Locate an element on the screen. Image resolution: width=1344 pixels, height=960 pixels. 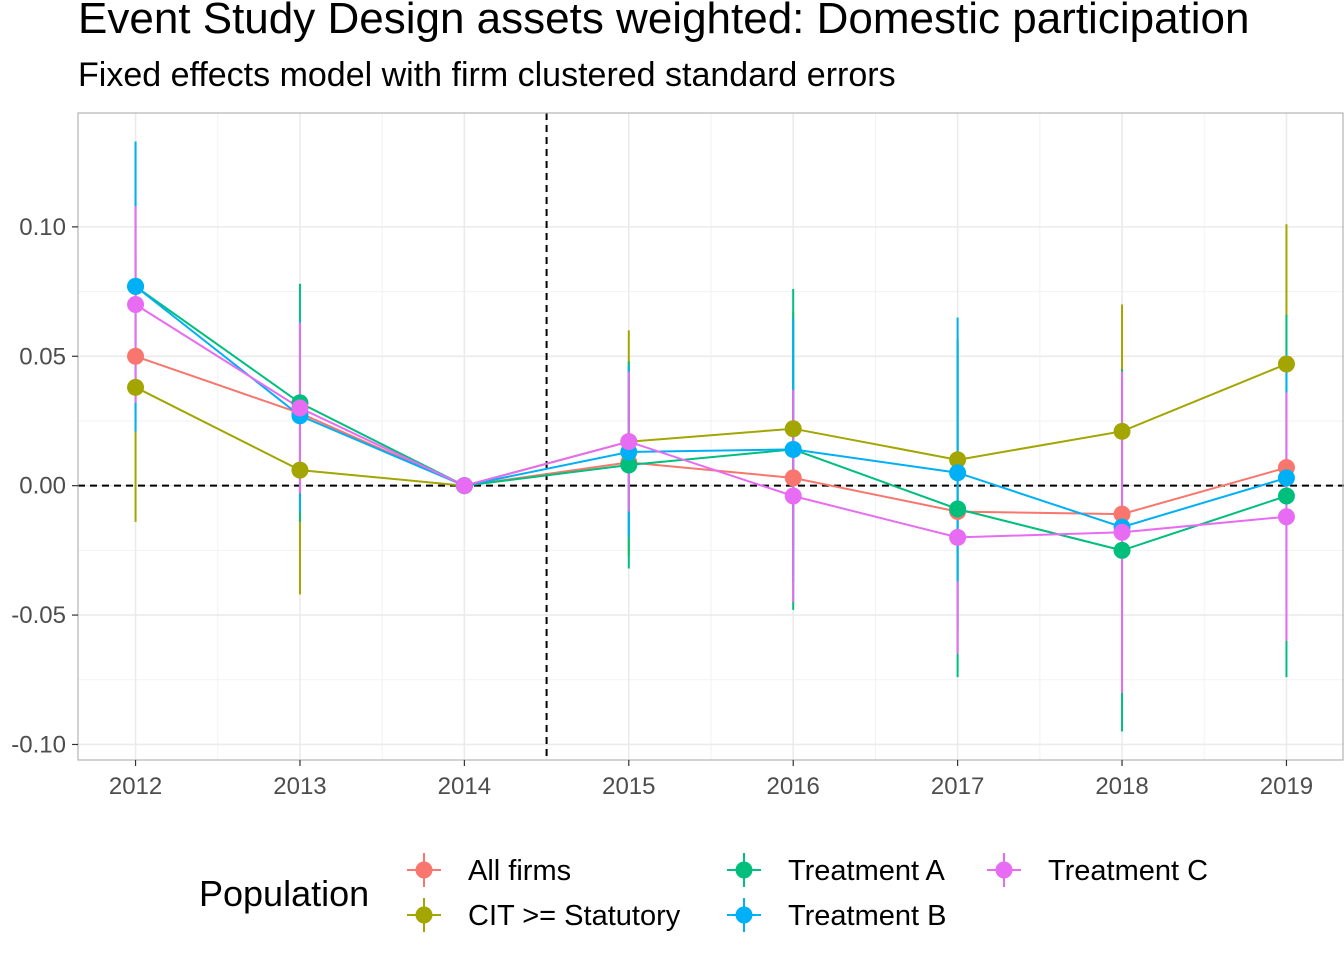
y-tick-label: -0.05 is located at coordinates (38, 615).